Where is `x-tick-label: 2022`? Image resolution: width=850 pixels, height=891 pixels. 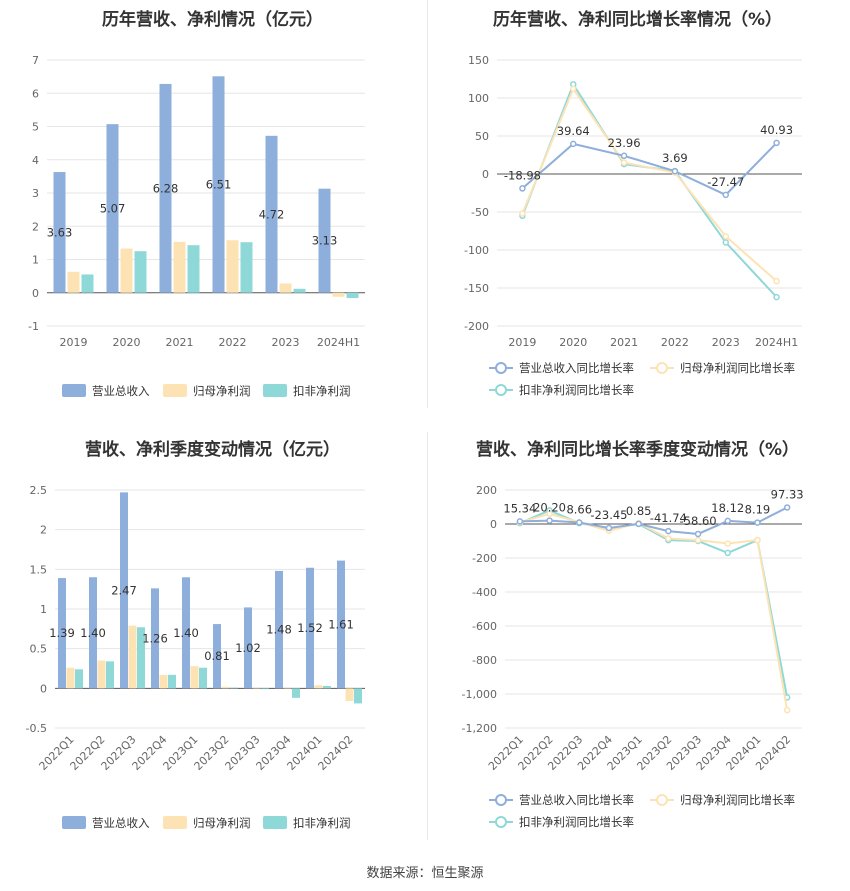
x-tick-label: 2022 is located at coordinates (233, 342).